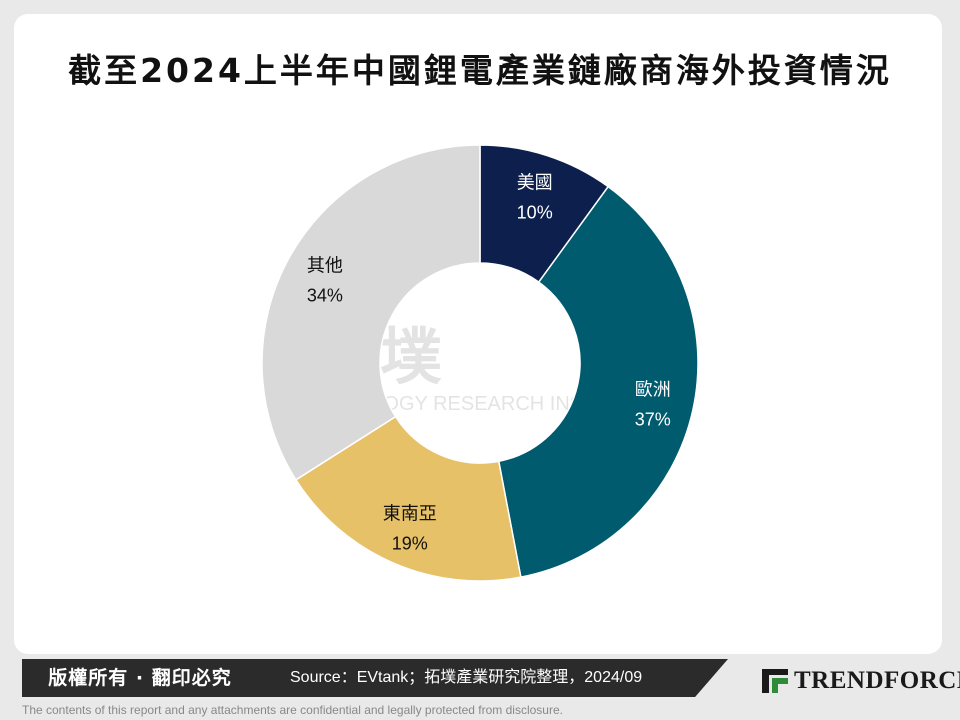 The image size is (960, 720). Describe the element at coordinates (775, 681) in the screenshot. I see `trendforce-logo-icon` at that location.